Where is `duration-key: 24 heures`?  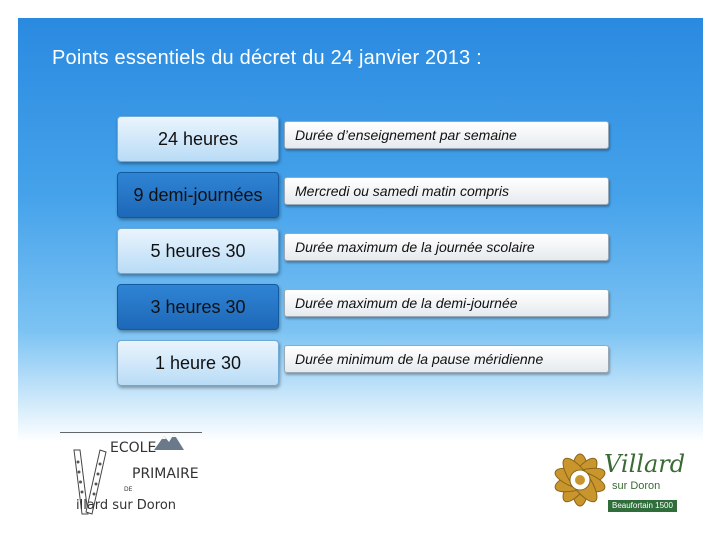 duration-key: 24 heures is located at coordinates (198, 139).